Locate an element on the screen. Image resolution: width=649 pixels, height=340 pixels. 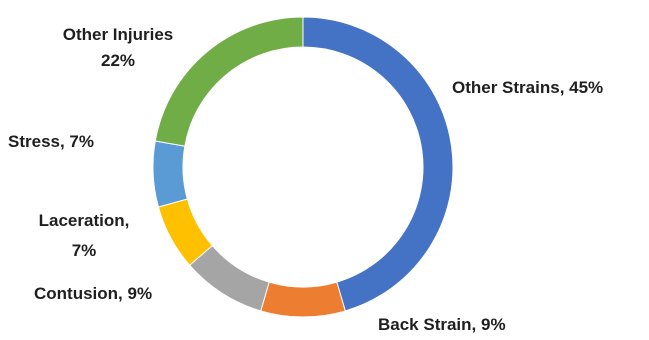
data-label-laceration: Laceration, 7% is located at coordinates (84, 235).